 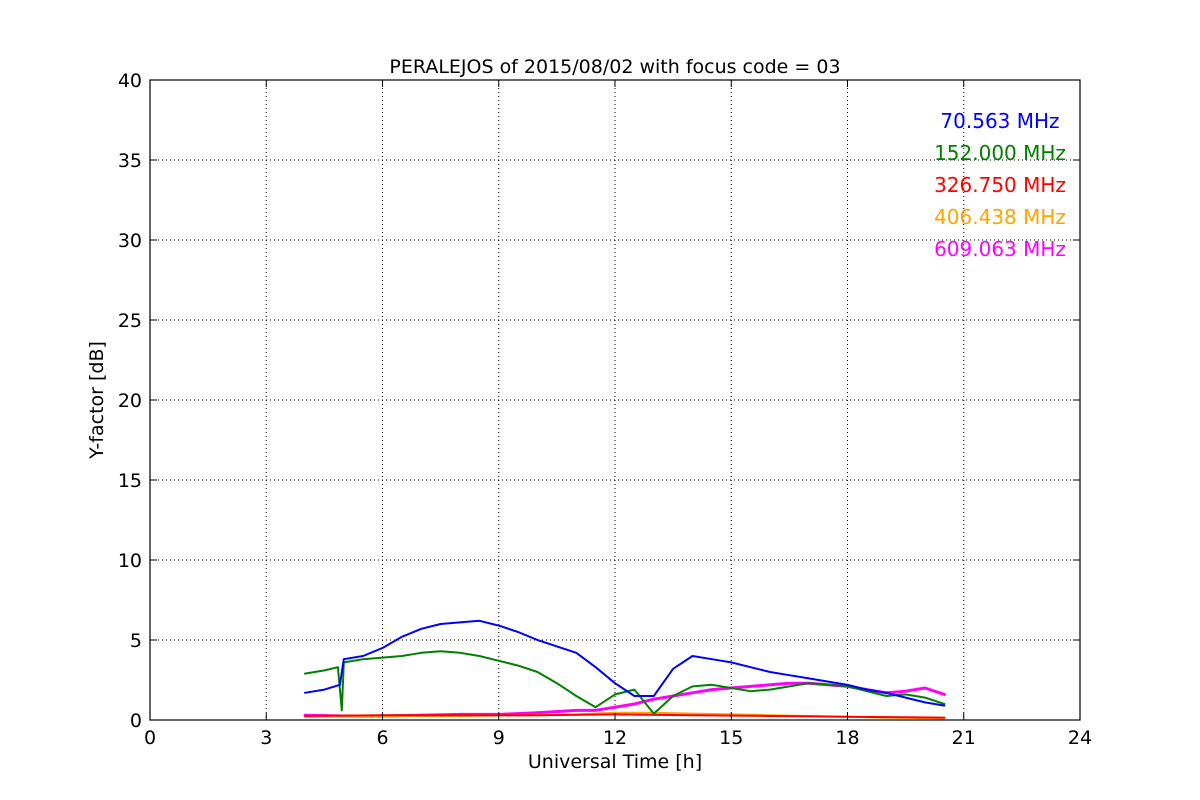 What do you see at coordinates (266, 738) in the screenshot?
I see `x-tick-label: 3` at bounding box center [266, 738].